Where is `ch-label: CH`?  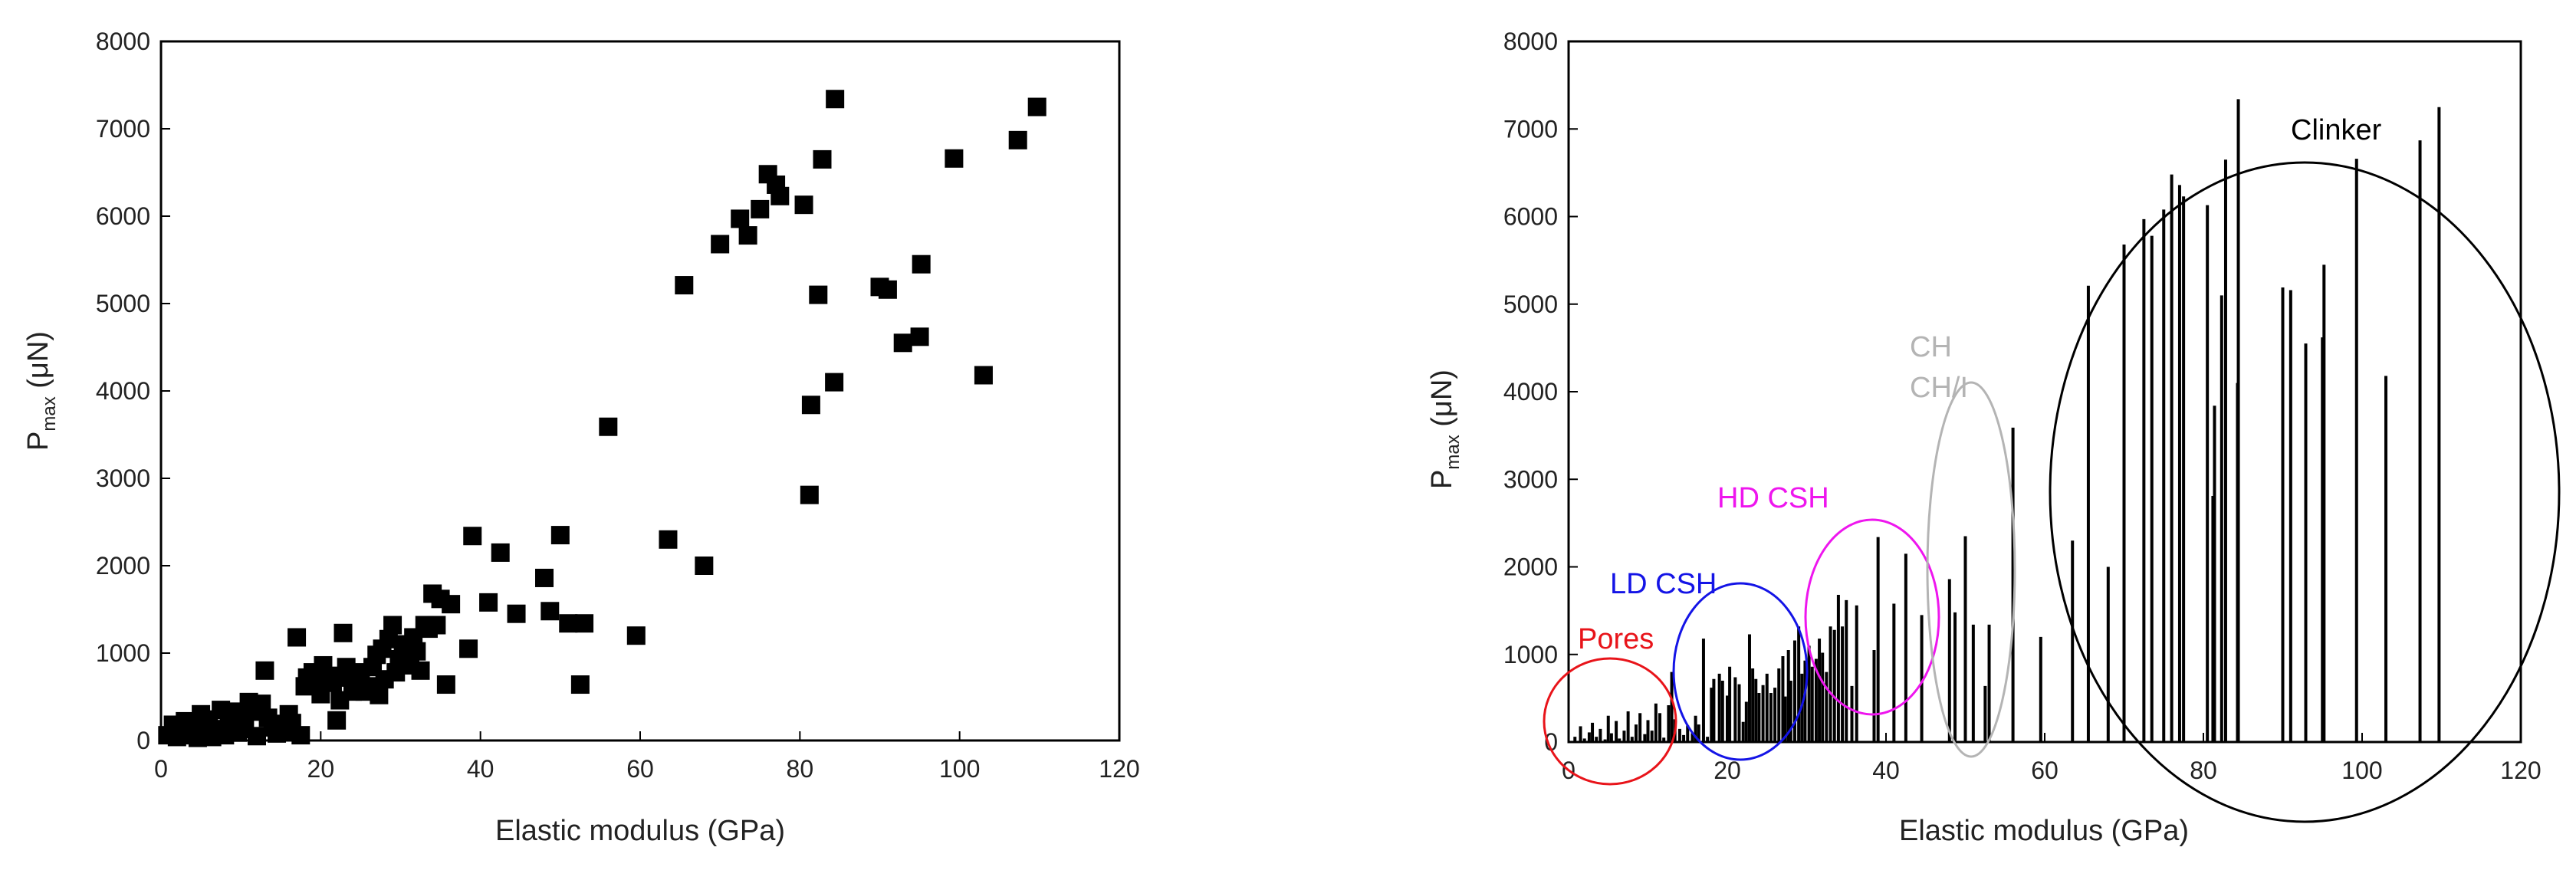
ch-label: CH is located at coordinates (1931, 347).